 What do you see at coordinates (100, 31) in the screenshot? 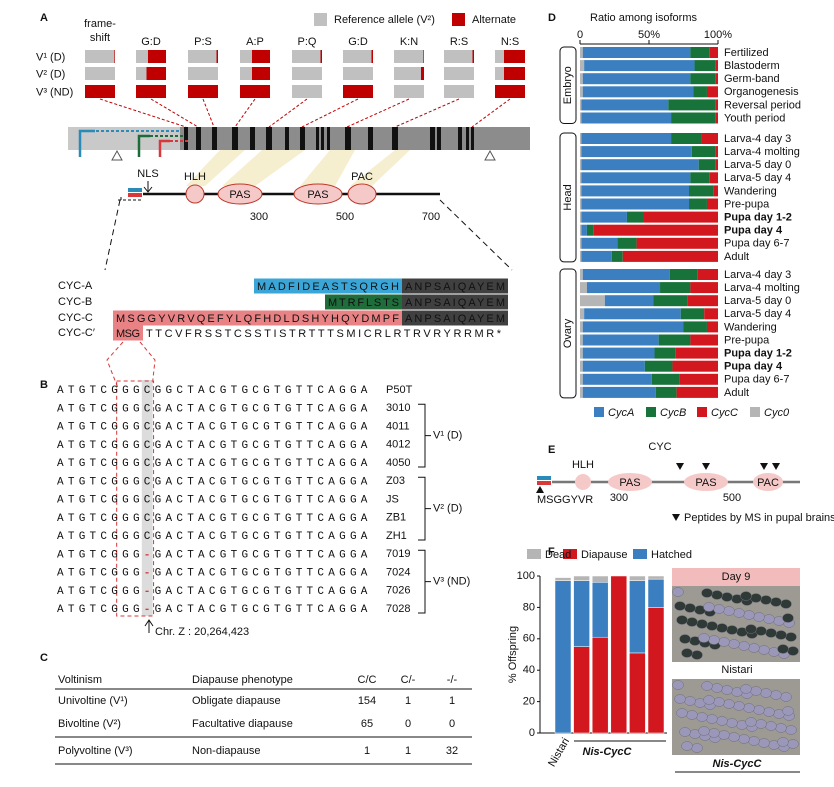
I see `variant-label: frame-shift` at bounding box center [100, 31].